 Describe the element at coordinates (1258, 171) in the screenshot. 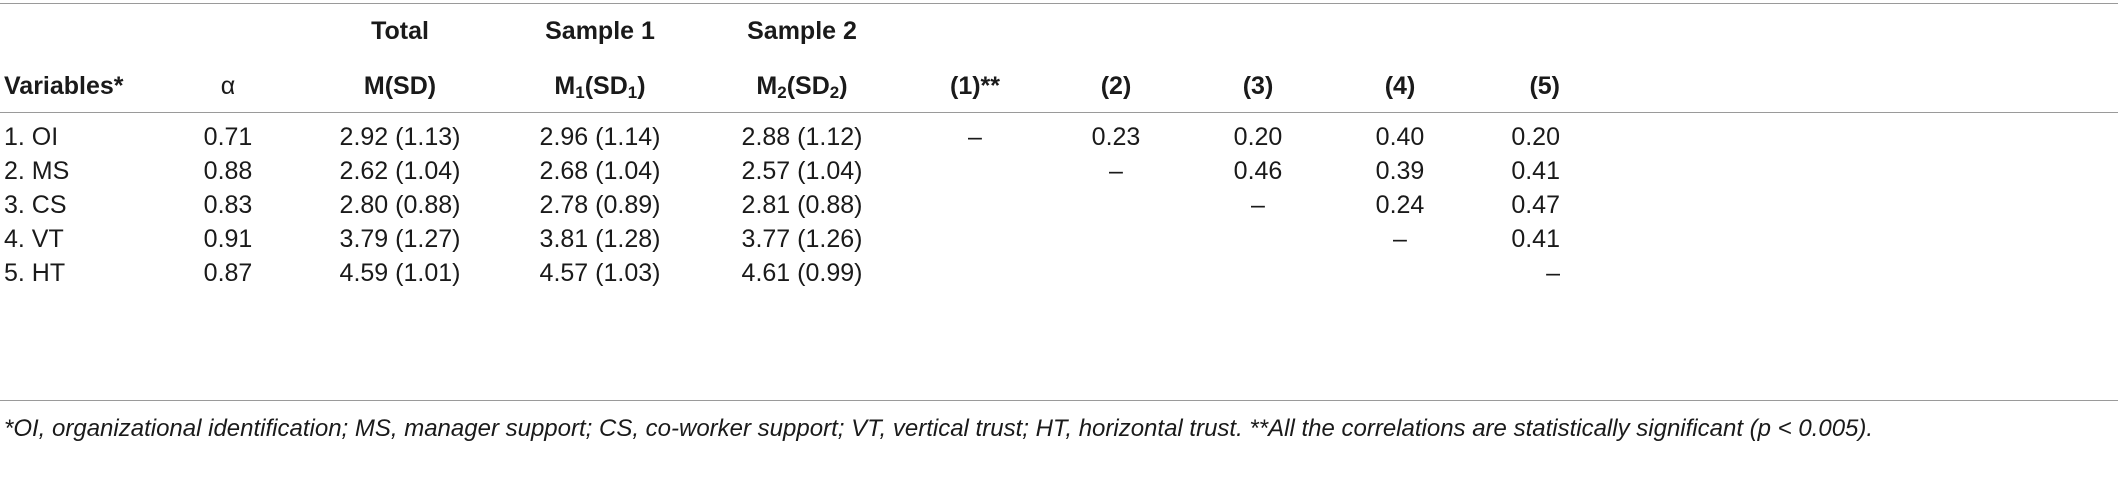

I see `table-cell-c3: 0.46` at that location.